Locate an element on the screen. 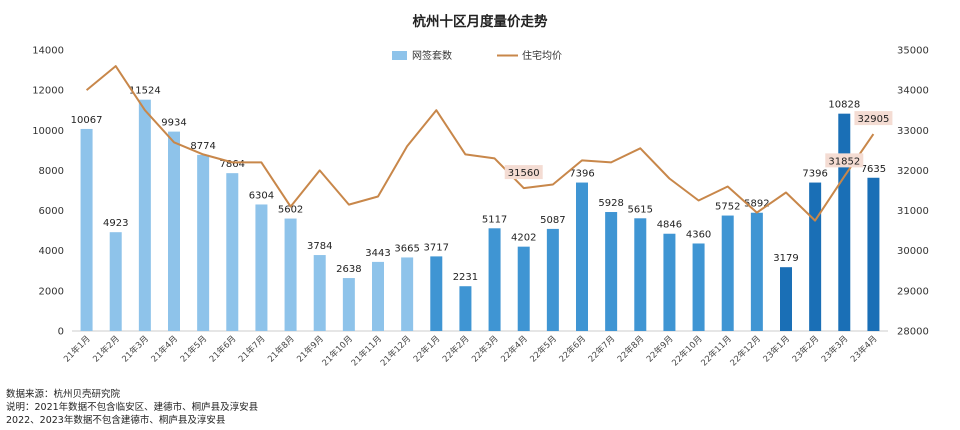 The image size is (960, 430). bar-data-label: 3443 is located at coordinates (377, 253).